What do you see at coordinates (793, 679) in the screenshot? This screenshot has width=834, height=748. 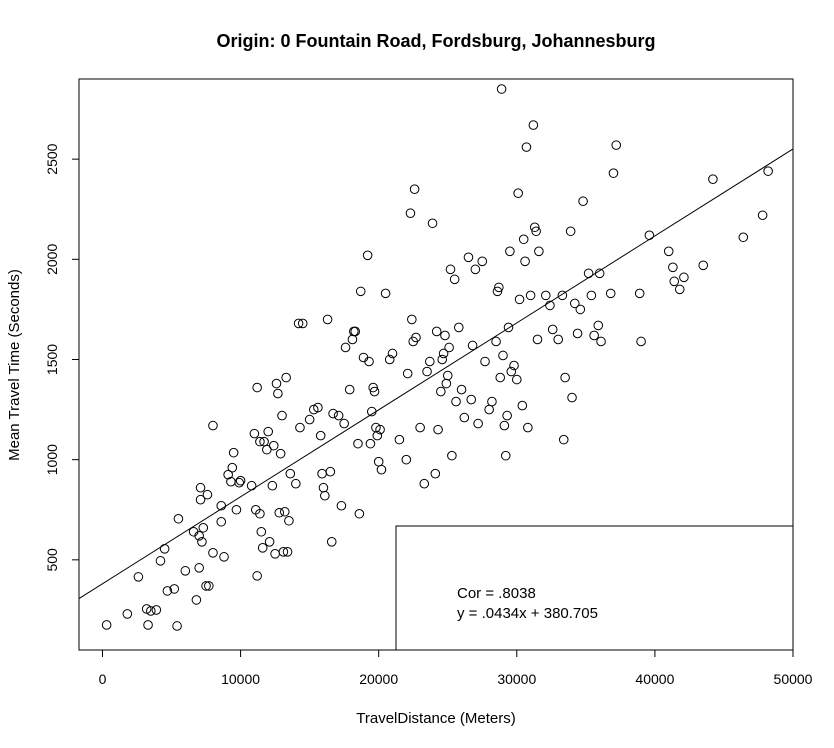 I see `x-tick-label: 50000` at bounding box center [793, 679].